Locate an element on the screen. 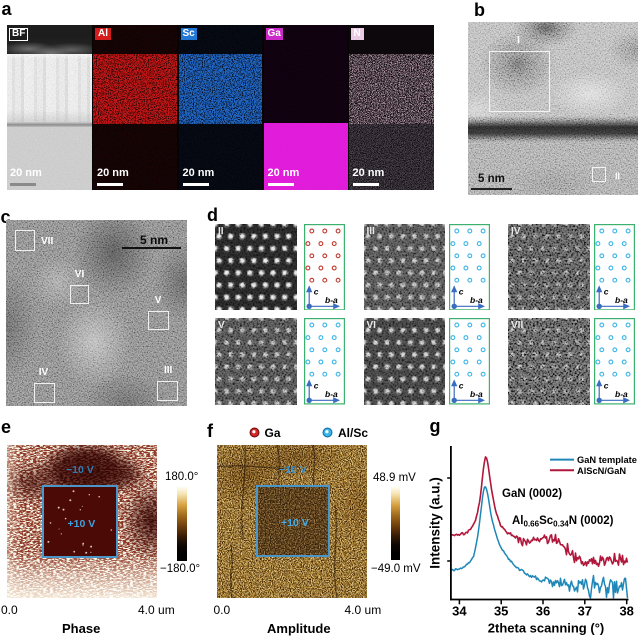 This screenshot has width=640, height=640. svg-text: Al0.66Sc0.34N (0002) is located at coordinates (563, 522).